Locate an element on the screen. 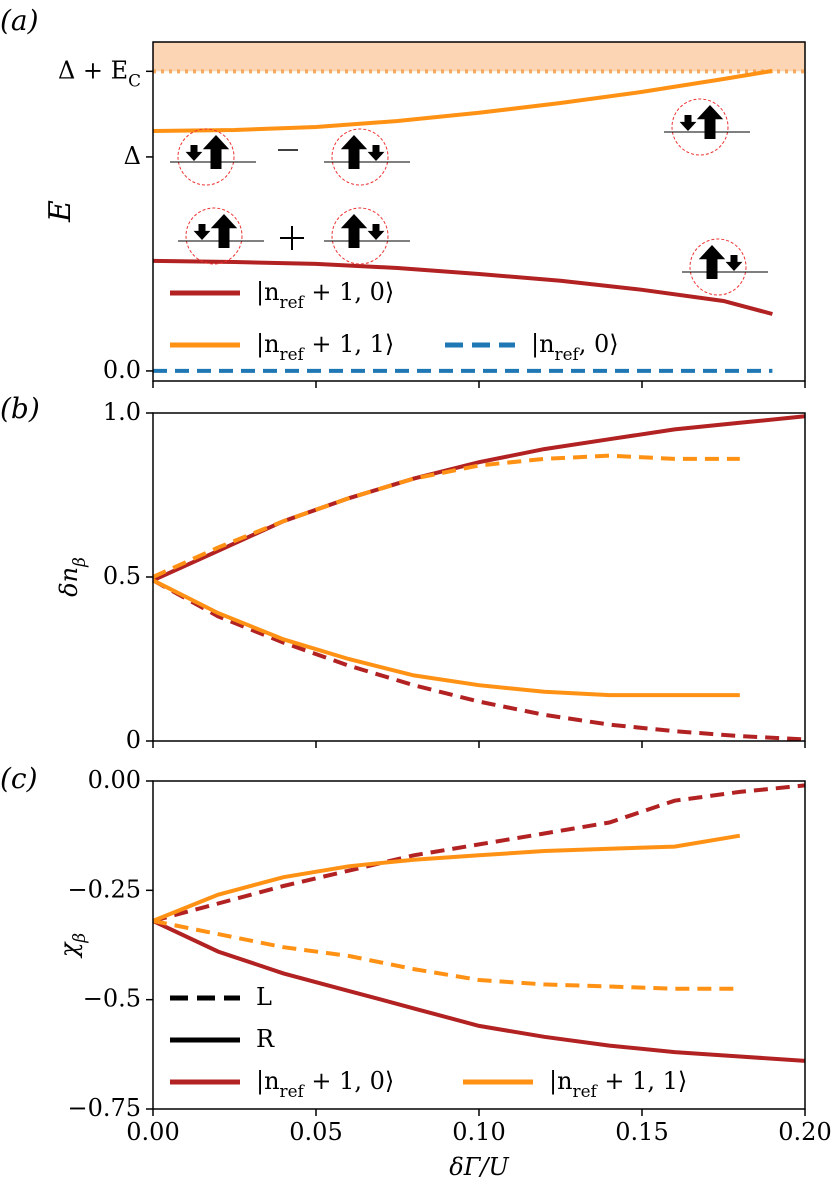 This screenshot has height=1199, width=831. continuum-band is located at coordinates (479, 57).